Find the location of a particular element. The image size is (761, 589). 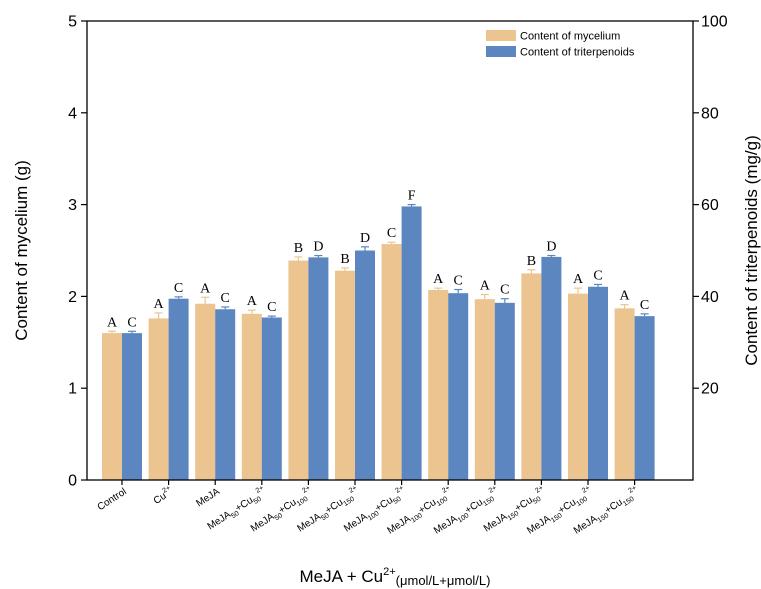

y-left-tick-label: 2 is located at coordinates (72, 297).